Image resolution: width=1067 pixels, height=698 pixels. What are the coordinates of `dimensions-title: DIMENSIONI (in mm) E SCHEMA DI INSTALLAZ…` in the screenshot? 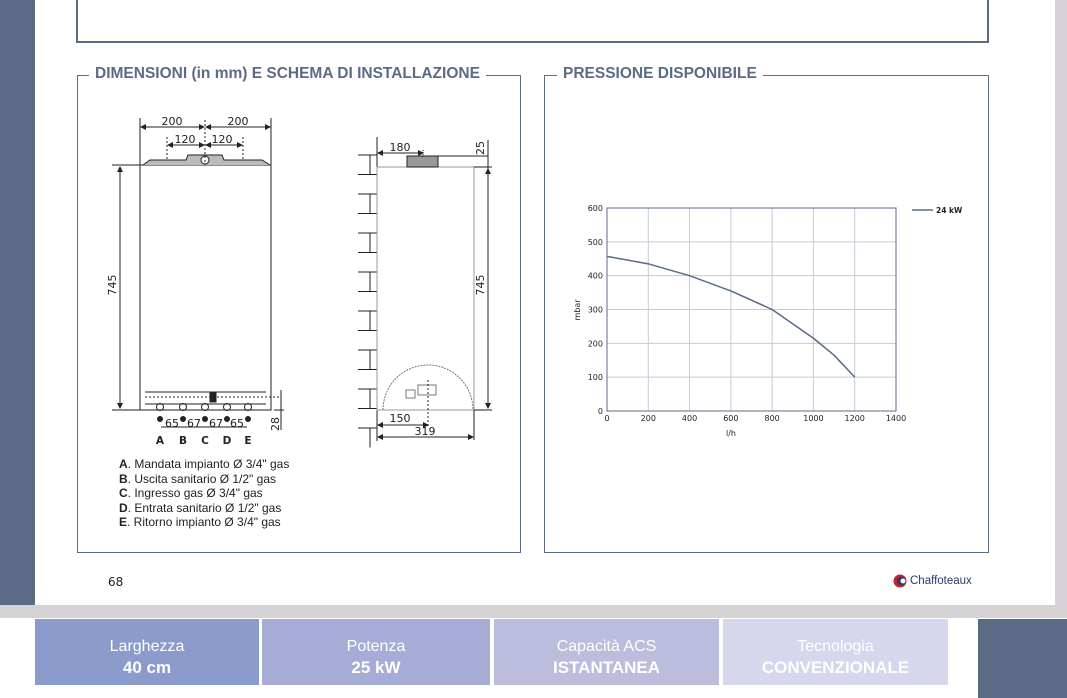 It's located at (287, 74).